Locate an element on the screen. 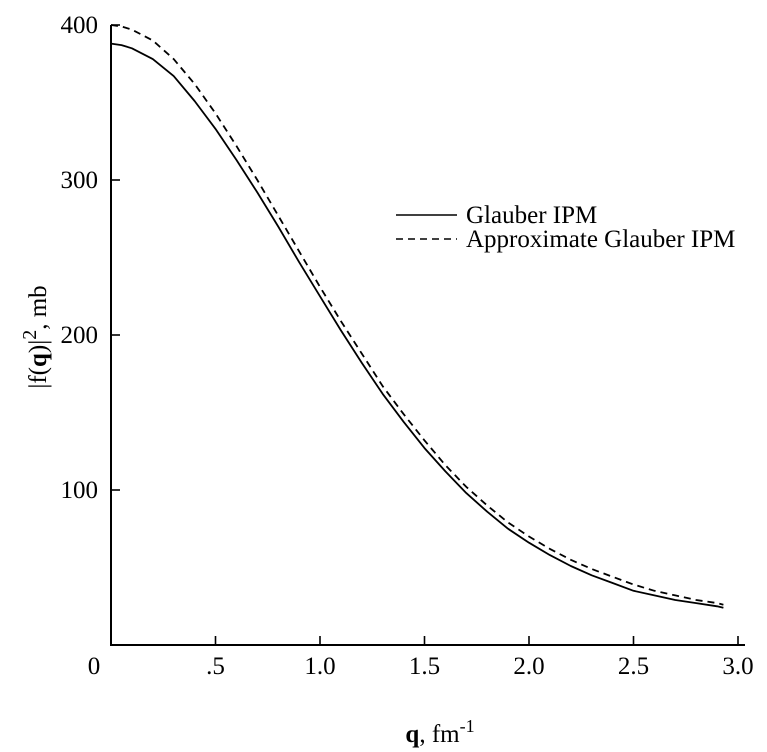 The height and width of the screenshot is (752, 767). y-tick-label: 200 is located at coordinates (80, 335).